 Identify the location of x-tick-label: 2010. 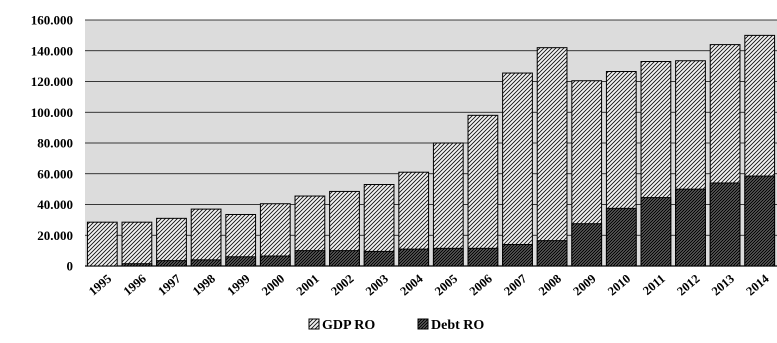
(619, 285).